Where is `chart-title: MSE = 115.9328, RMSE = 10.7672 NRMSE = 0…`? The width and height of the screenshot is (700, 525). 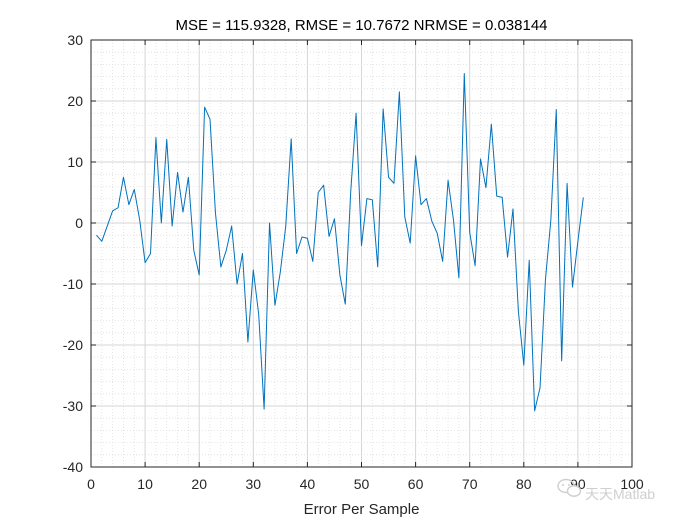
chart-title: MSE = 115.9328, RMSE = 10.7672 NRMSE = 0… is located at coordinates (361, 25).